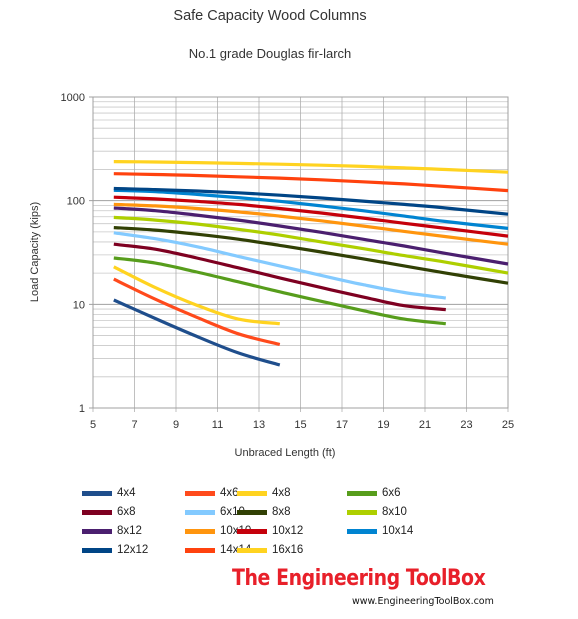 Image resolution: width=578 pixels, height=619 pixels. I want to click on series-line-4x8, so click(196, 295).